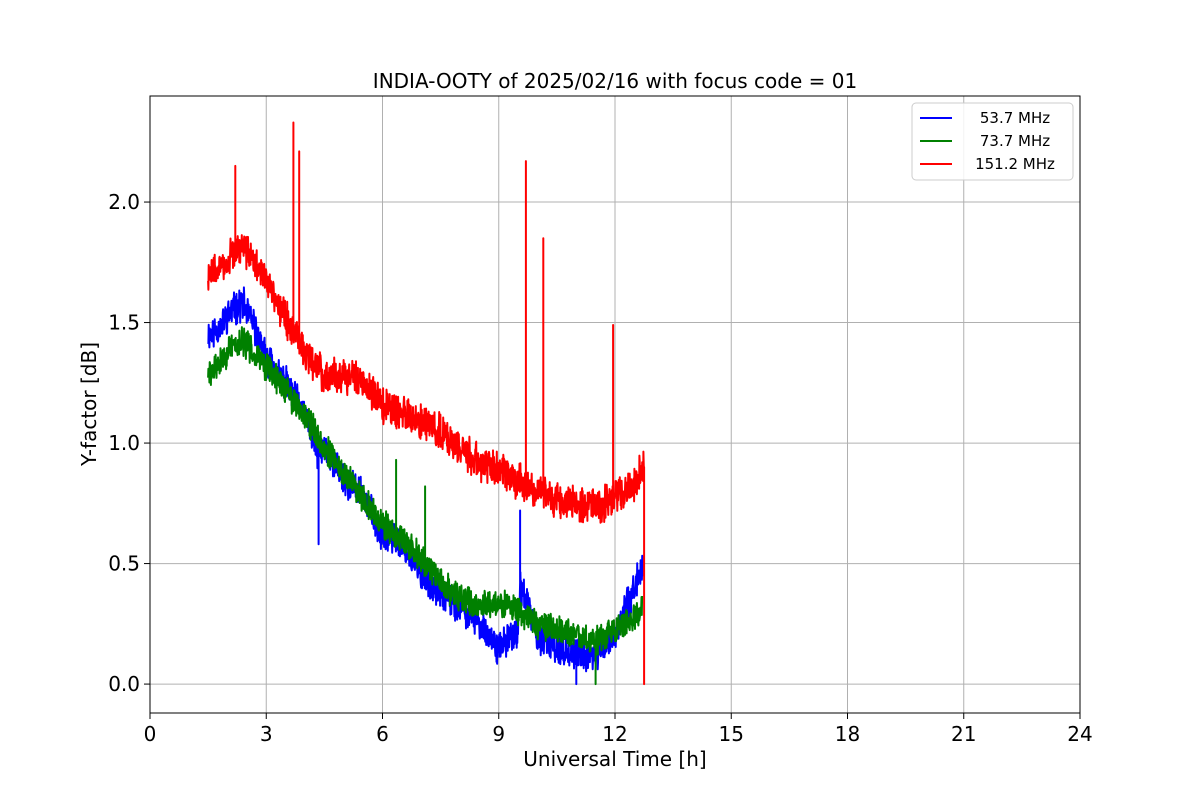 Image resolution: width=1200 pixels, height=800 pixels. I want to click on y-tick-label: 1.5, so click(124, 323).